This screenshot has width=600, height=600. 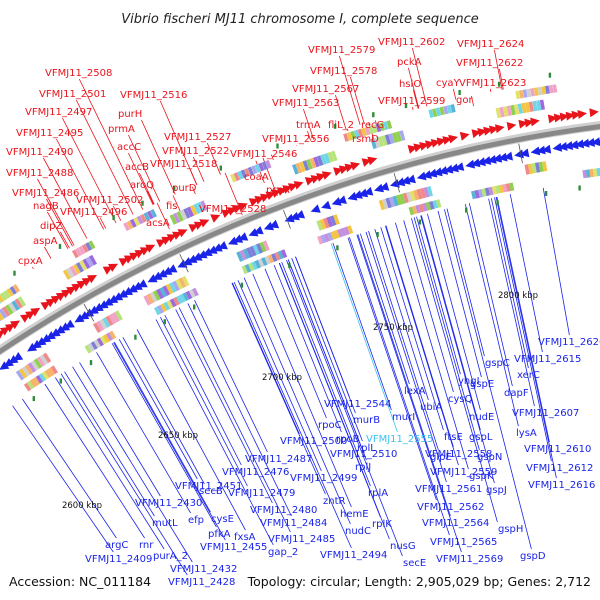 What do you see at coordinates (343, 71) in the screenshot?
I see `gene-label-fwd-3: VFMJ11_2578` at bounding box center [343, 71].